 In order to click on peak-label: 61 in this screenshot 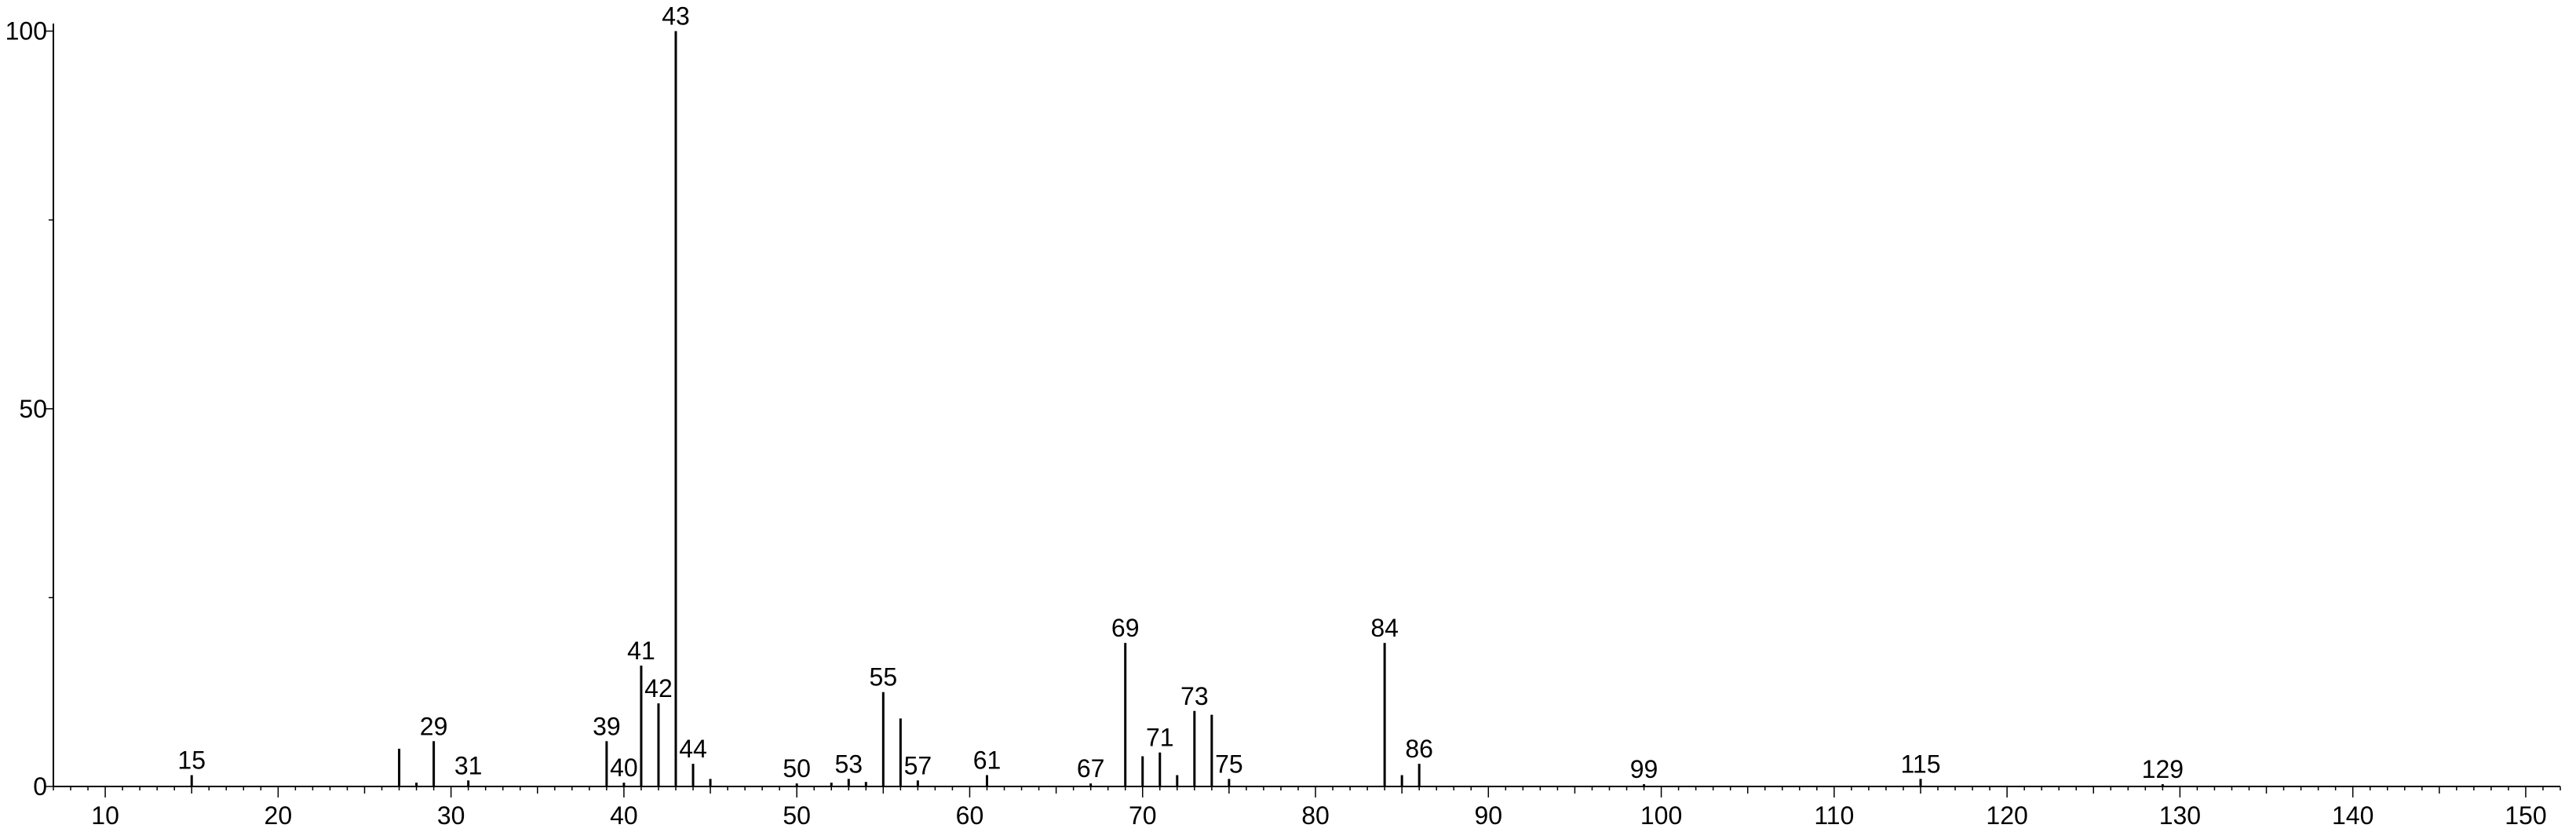, I will do `click(987, 760)`.